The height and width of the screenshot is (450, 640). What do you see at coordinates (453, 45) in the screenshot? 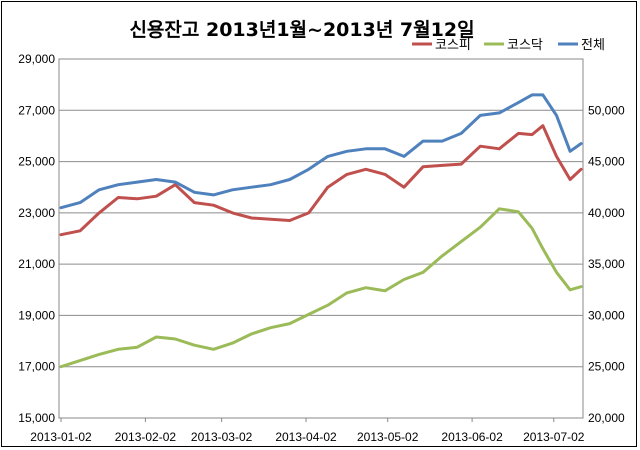
I see `legend-entry: 코스피` at bounding box center [453, 45].